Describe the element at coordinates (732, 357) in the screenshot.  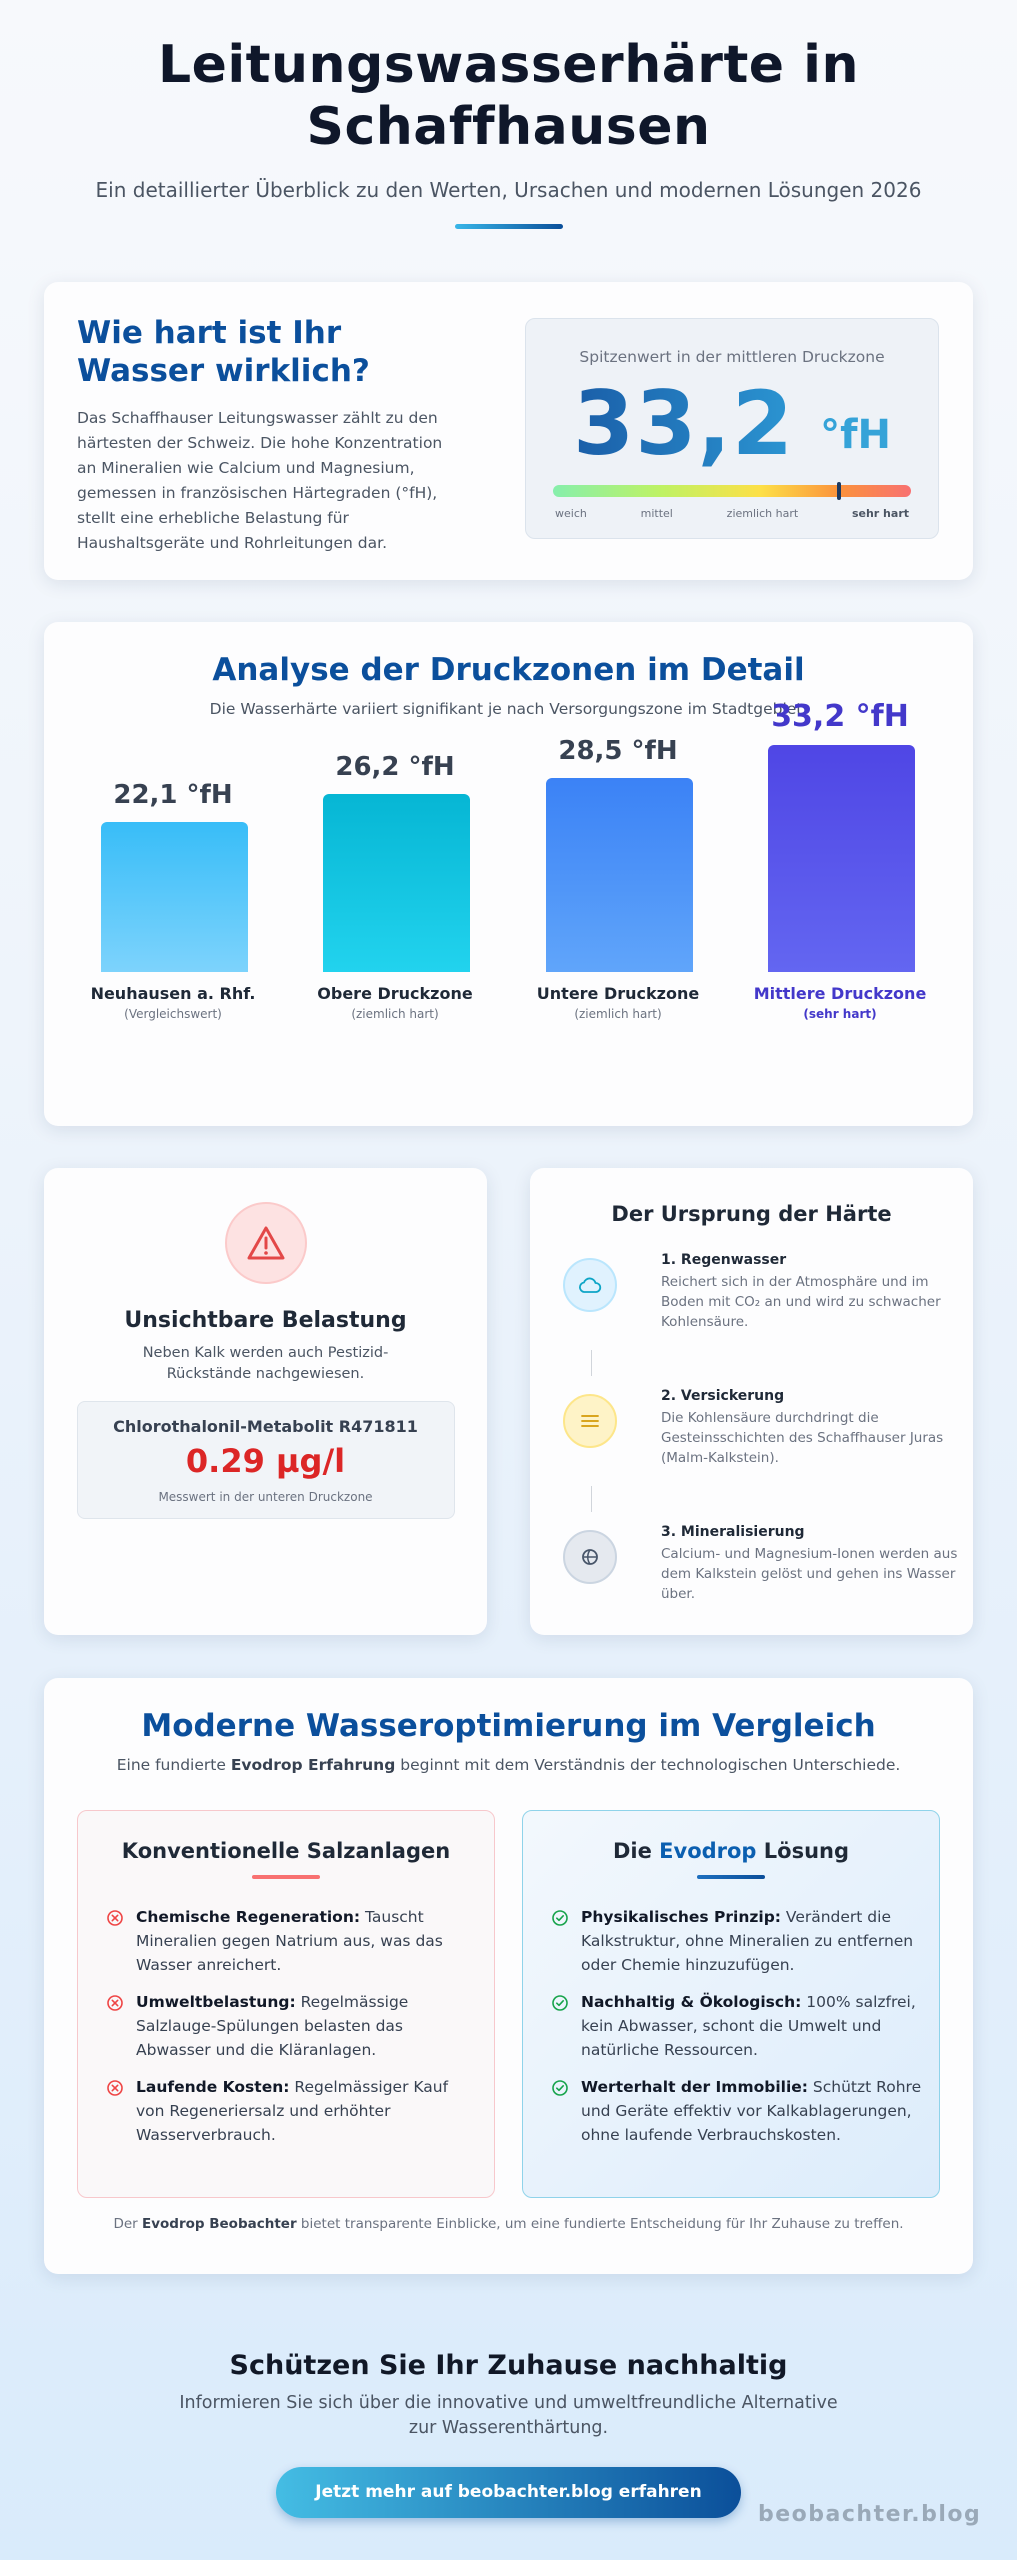
I see `gauge-label: Spitzenwert in der mittleren Druckzone` at that location.